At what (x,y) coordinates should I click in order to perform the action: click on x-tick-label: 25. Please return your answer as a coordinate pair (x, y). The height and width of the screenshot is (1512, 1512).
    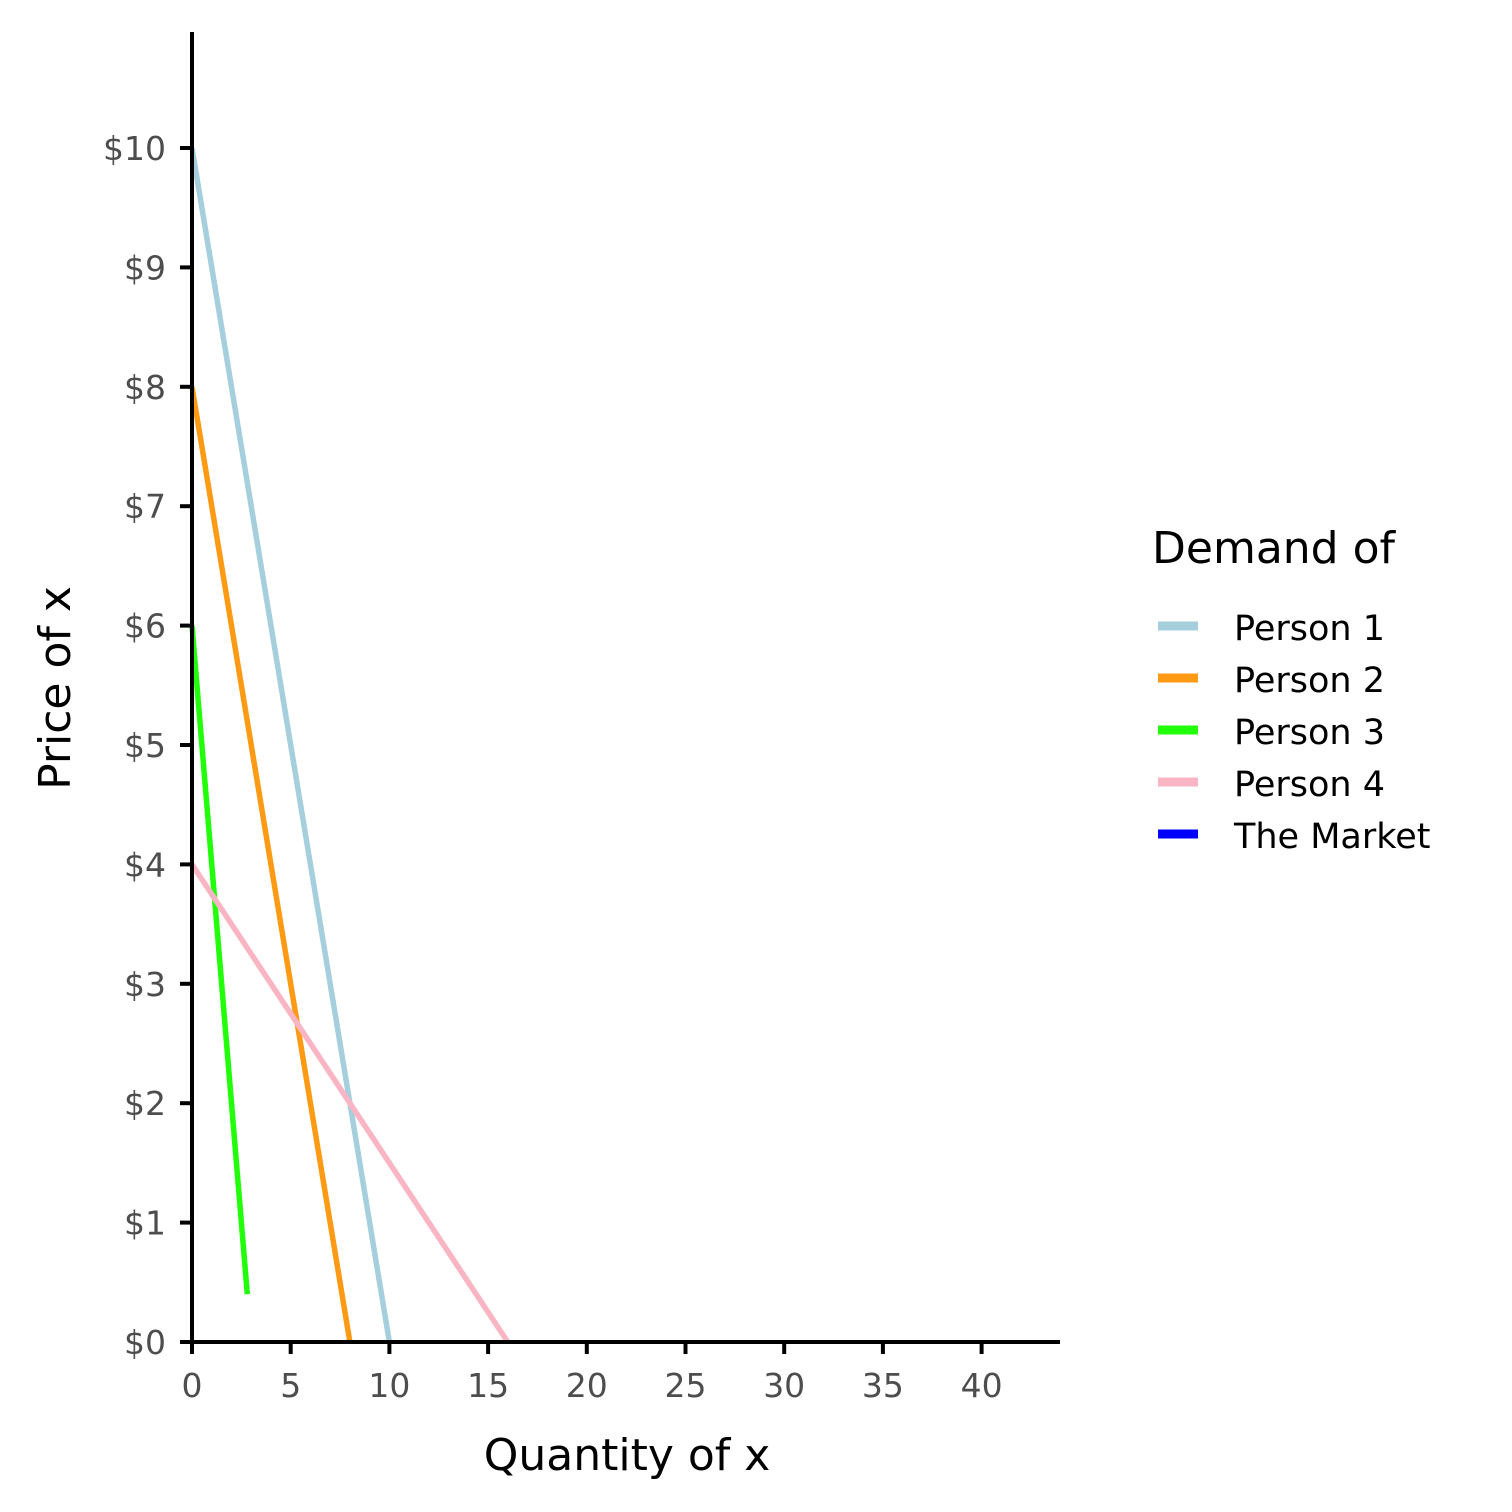
    Looking at the image, I should click on (686, 1385).